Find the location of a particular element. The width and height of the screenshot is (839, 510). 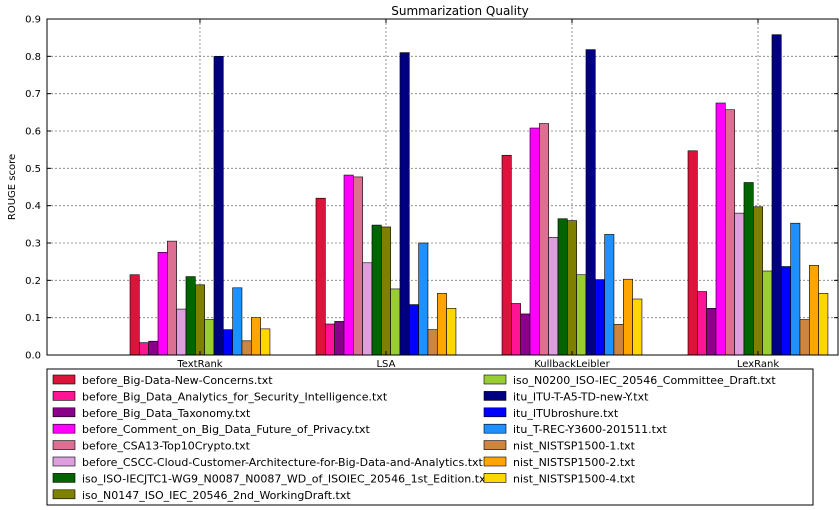

x-tick-label: TextRank is located at coordinates (199, 364).